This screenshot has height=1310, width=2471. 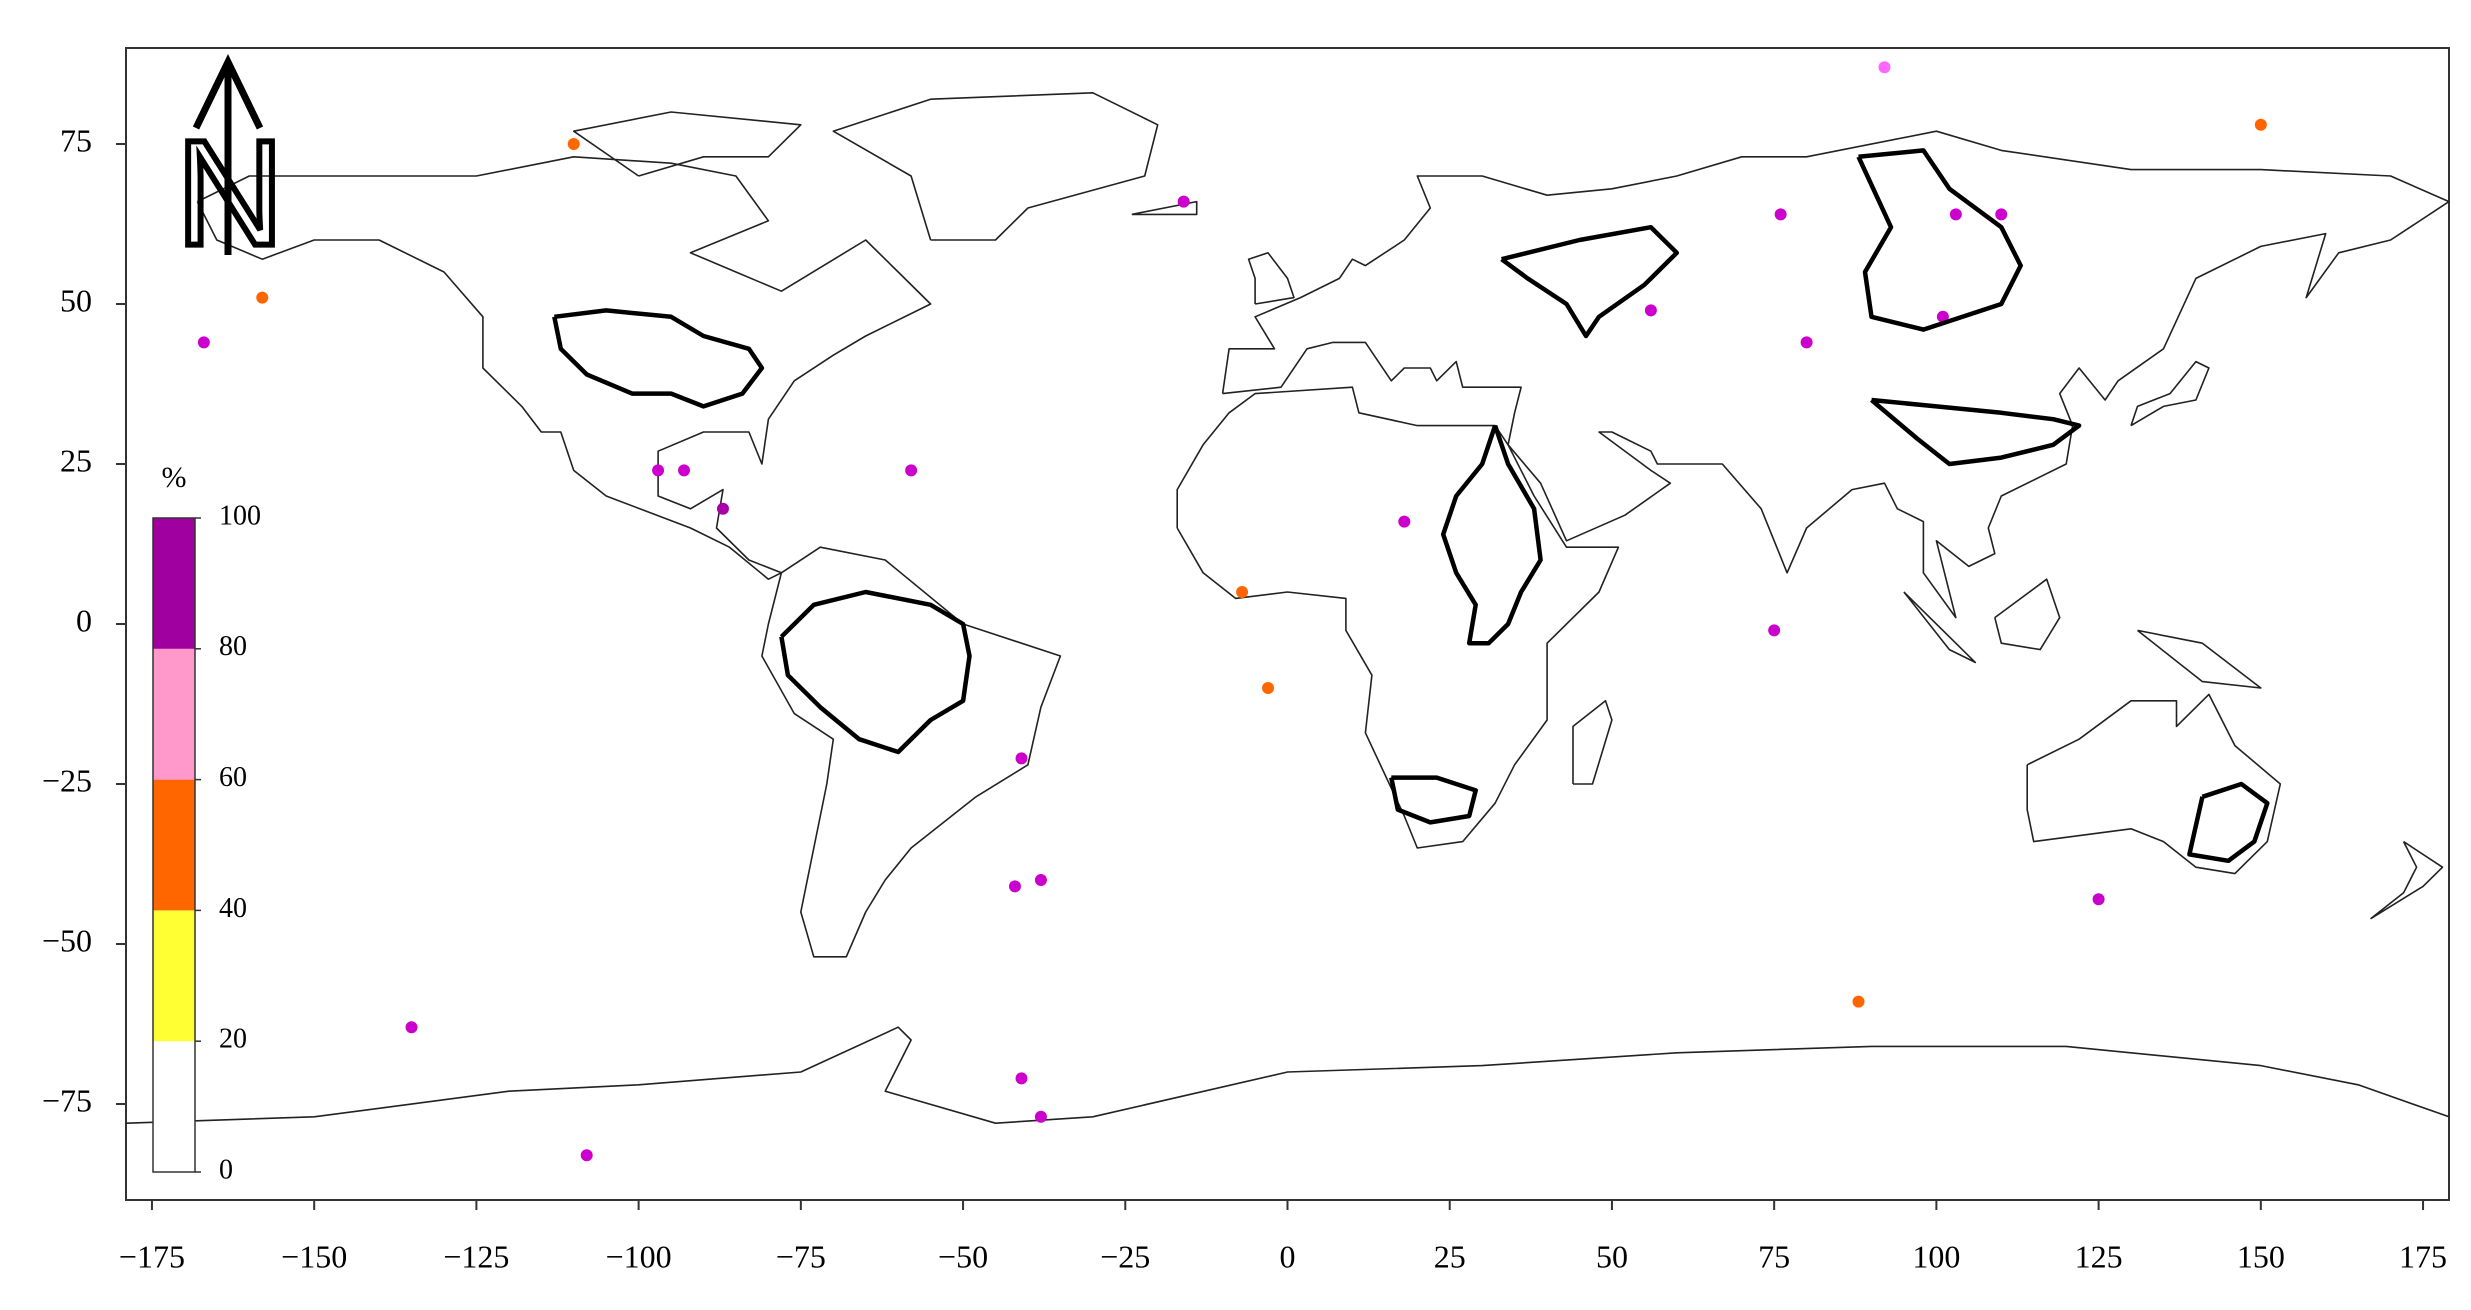 What do you see at coordinates (233, 908) in the screenshot?
I see `colorbar-label: 40` at bounding box center [233, 908].